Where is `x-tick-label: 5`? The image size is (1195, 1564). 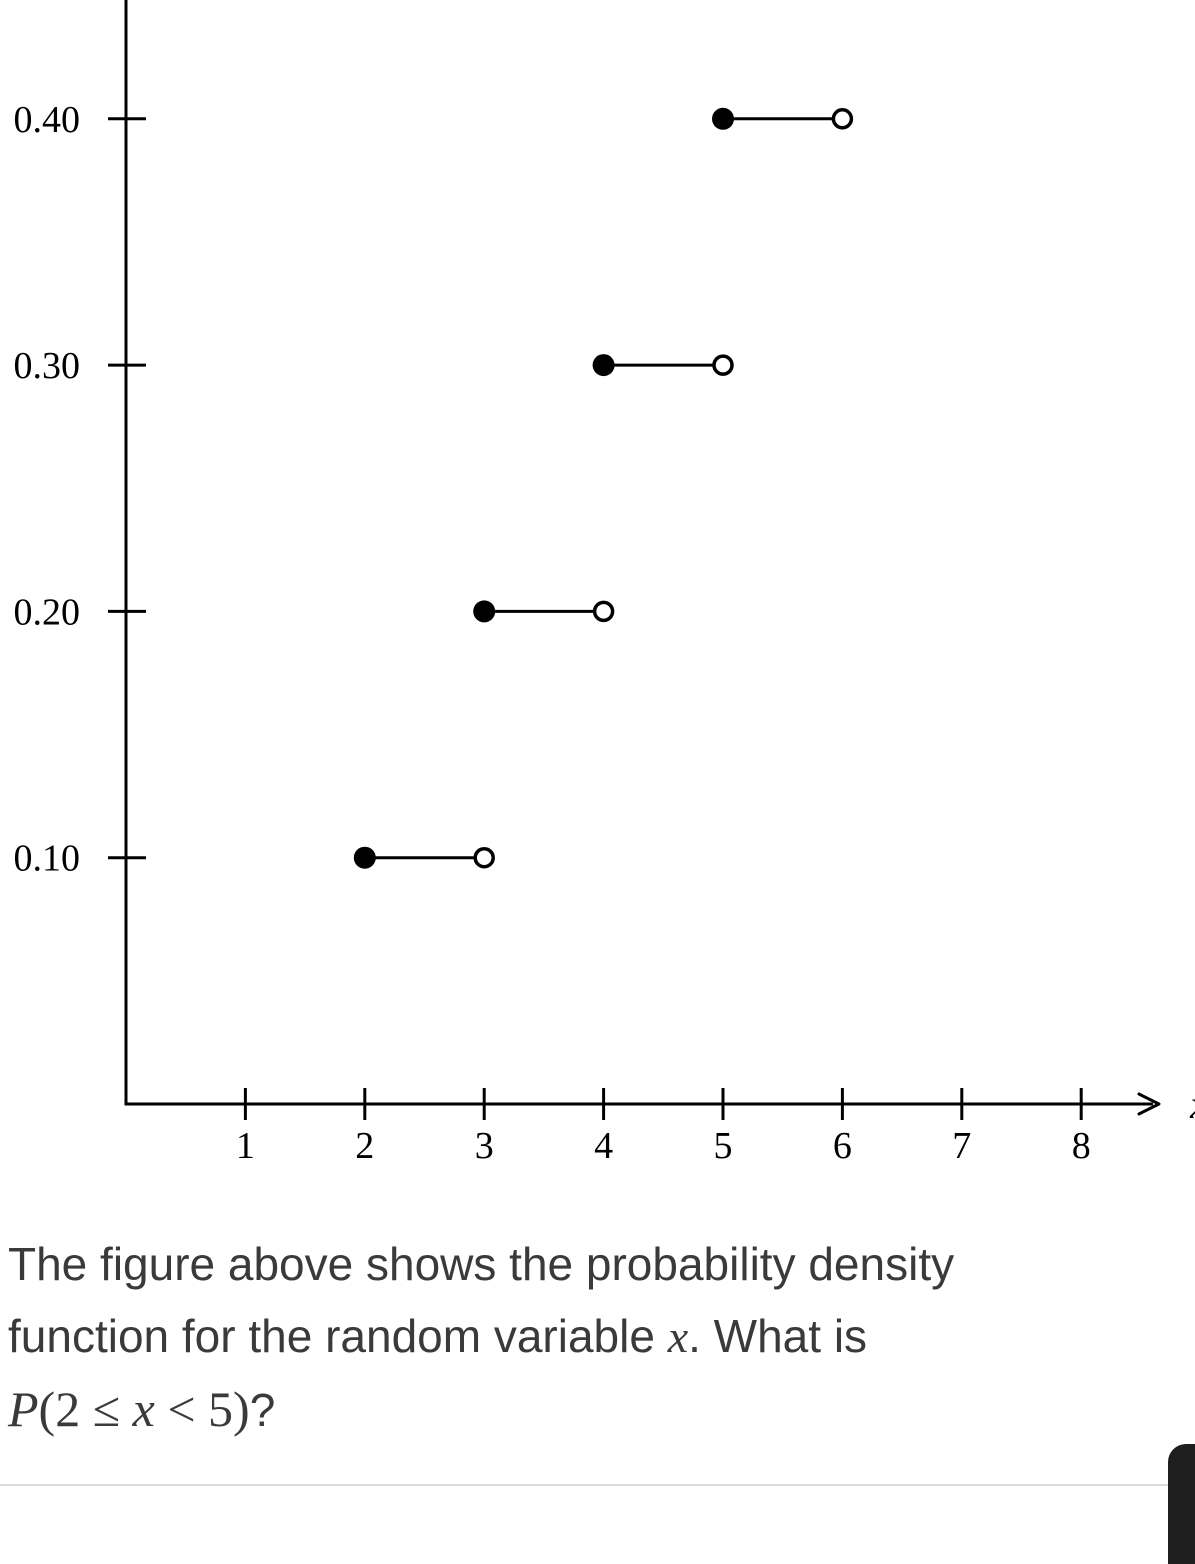
x-tick-label: 5 is located at coordinates (723, 1146).